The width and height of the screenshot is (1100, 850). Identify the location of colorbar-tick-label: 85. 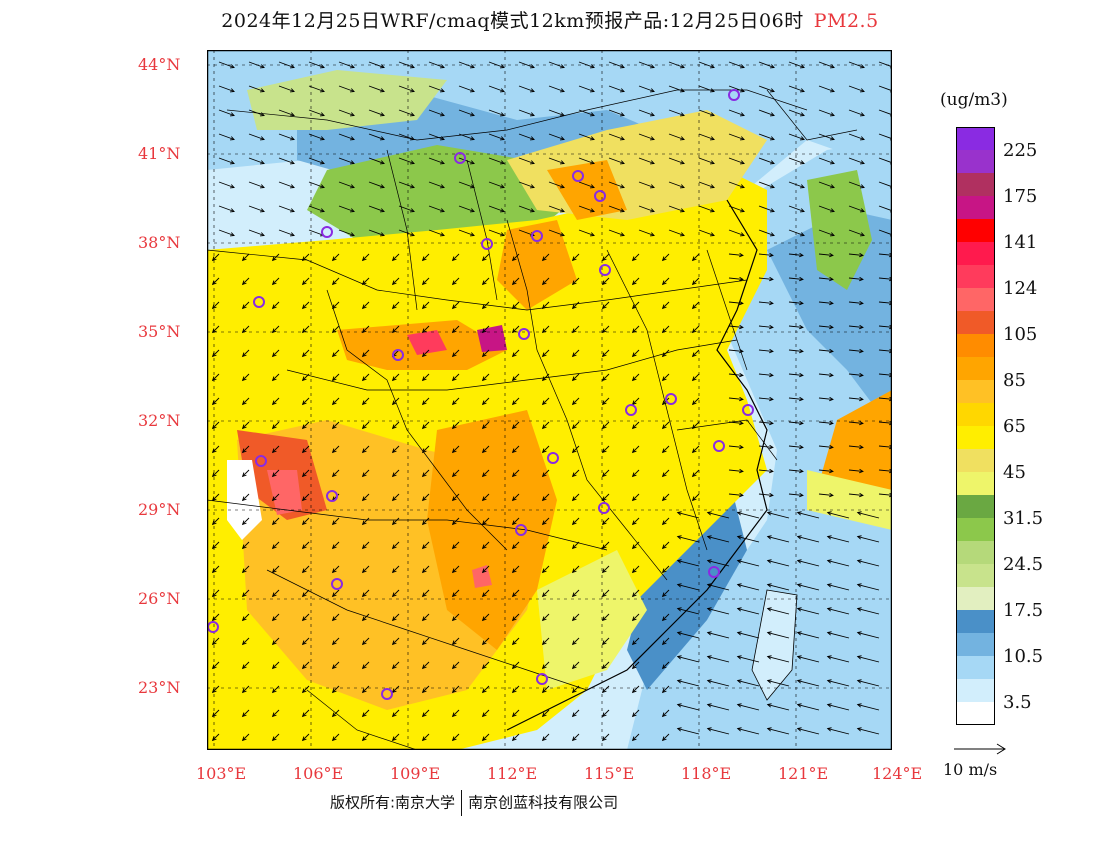
(1014, 380).